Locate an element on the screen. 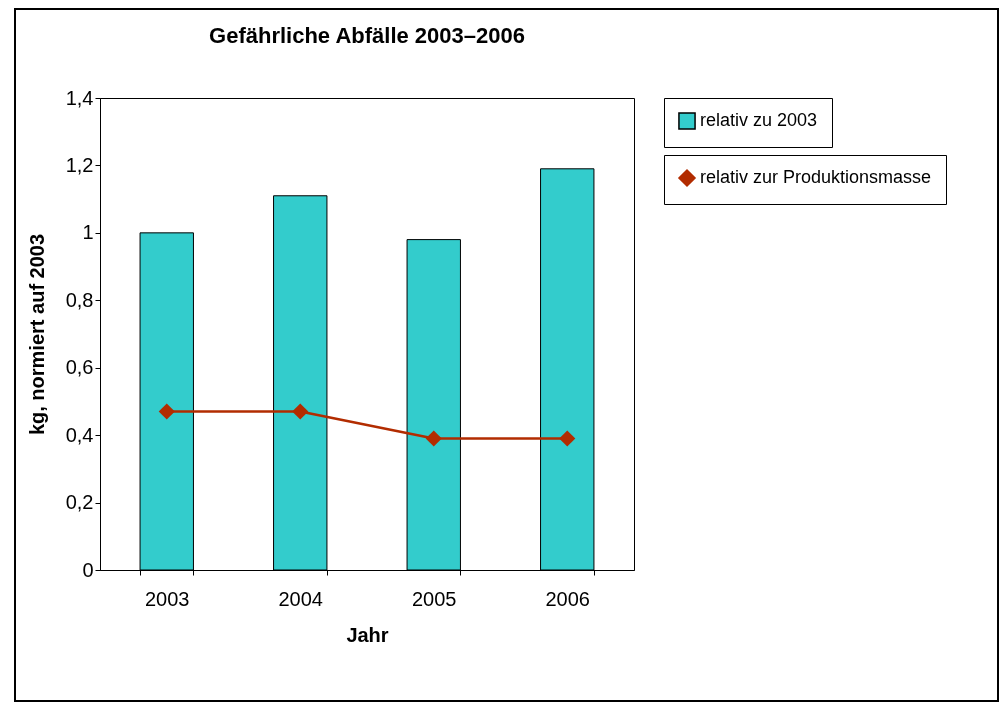 This screenshot has height=708, width=1005. legend-label: relativ zu 2003 is located at coordinates (759, 120).